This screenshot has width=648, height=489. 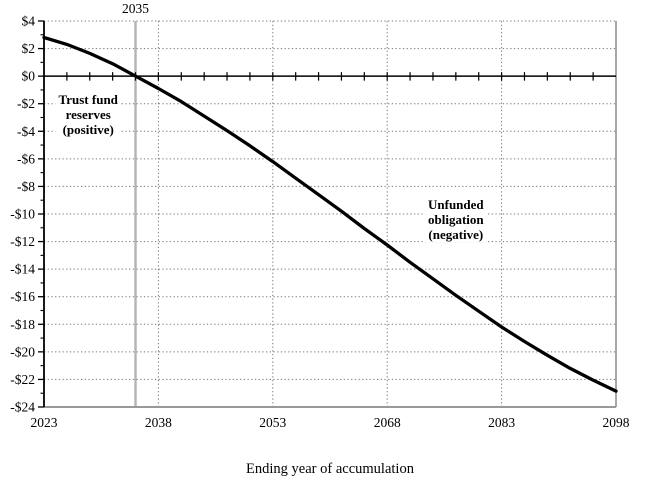 What do you see at coordinates (22, 269) in the screenshot?
I see `y-tick-label: -$14` at bounding box center [22, 269].